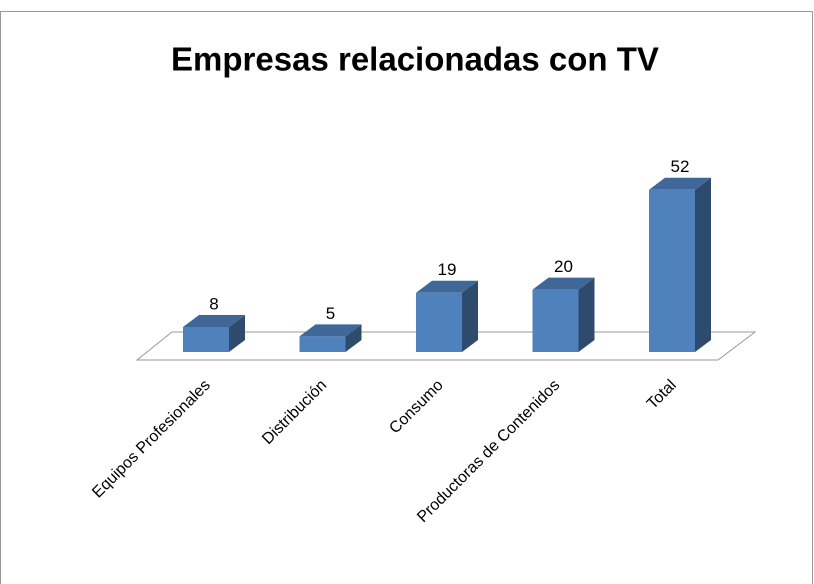 The width and height of the screenshot is (814, 584). What do you see at coordinates (662, 395) in the screenshot?
I see `x-tick-label: Total` at bounding box center [662, 395].